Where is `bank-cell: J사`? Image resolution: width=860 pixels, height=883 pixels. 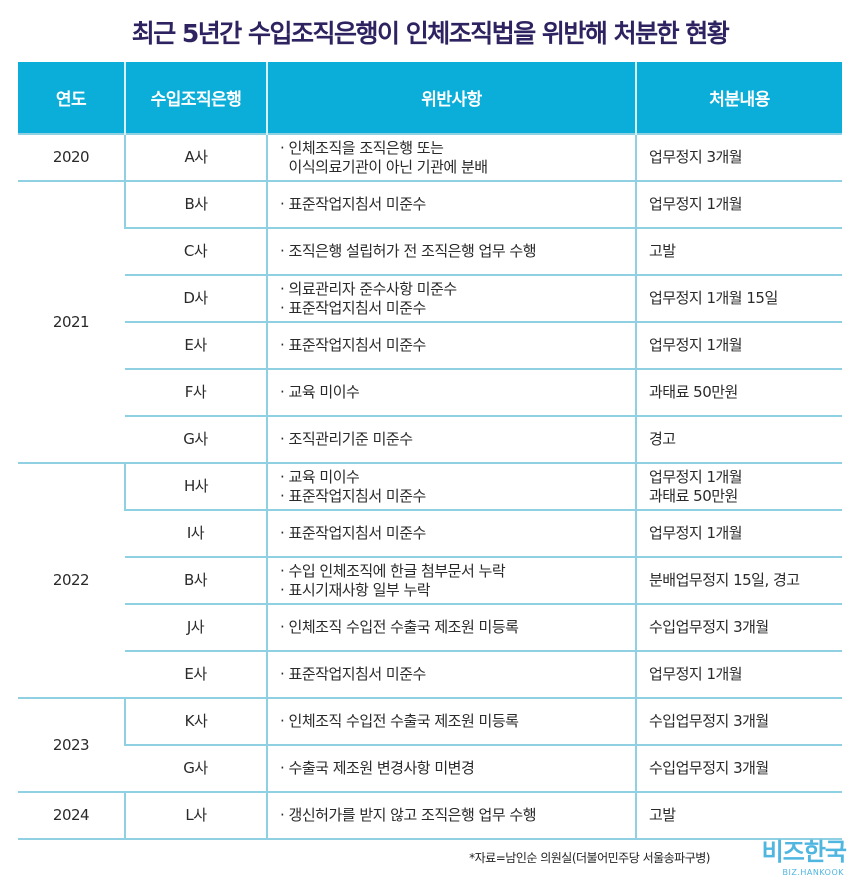 bank-cell: J사 is located at coordinates (196, 627).